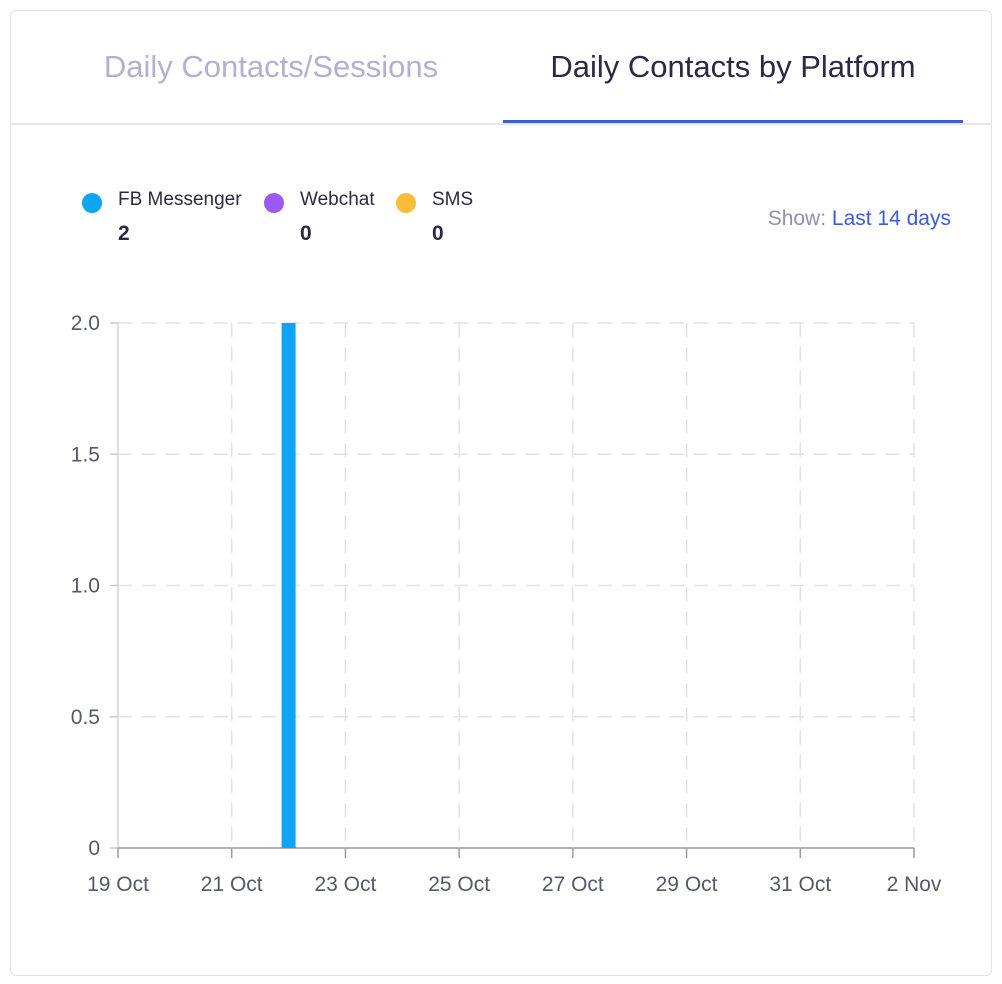 Image resolution: width=1002 pixels, height=984 pixels. What do you see at coordinates (85, 717) in the screenshot?
I see `y-tick-label: 0.5` at bounding box center [85, 717].